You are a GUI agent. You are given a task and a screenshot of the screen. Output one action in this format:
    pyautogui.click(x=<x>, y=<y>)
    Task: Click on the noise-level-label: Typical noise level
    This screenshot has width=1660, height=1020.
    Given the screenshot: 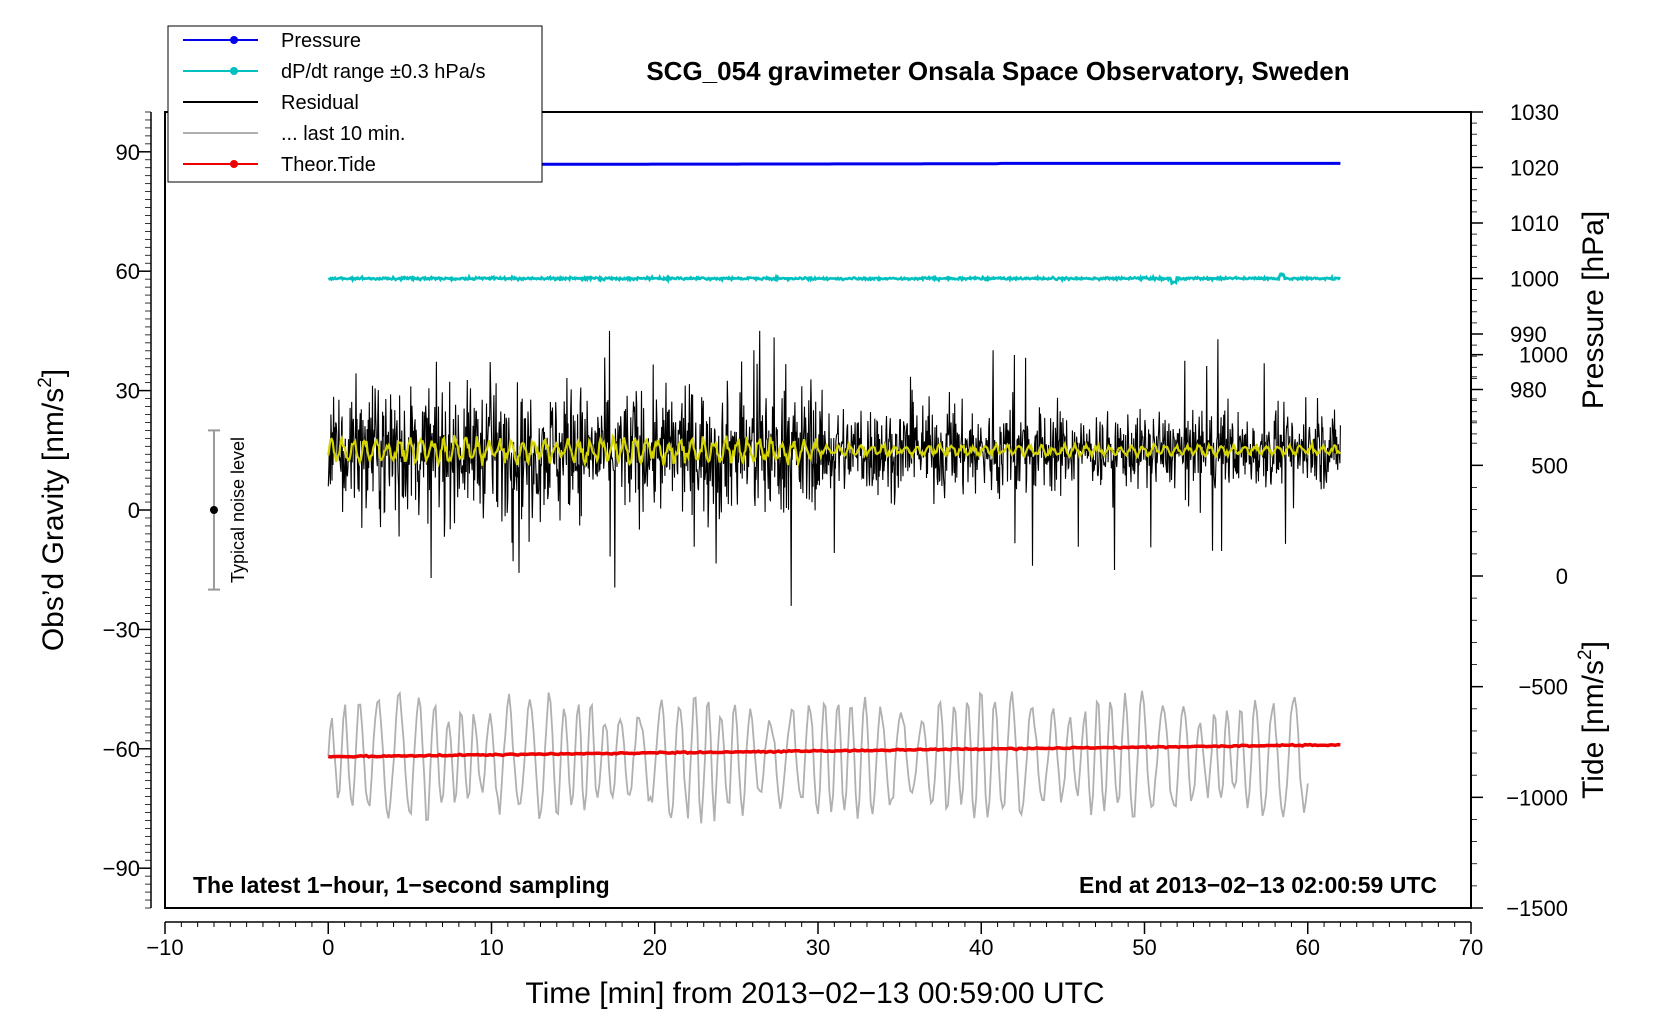 What is the action you would take?
    pyautogui.click(x=238, y=510)
    